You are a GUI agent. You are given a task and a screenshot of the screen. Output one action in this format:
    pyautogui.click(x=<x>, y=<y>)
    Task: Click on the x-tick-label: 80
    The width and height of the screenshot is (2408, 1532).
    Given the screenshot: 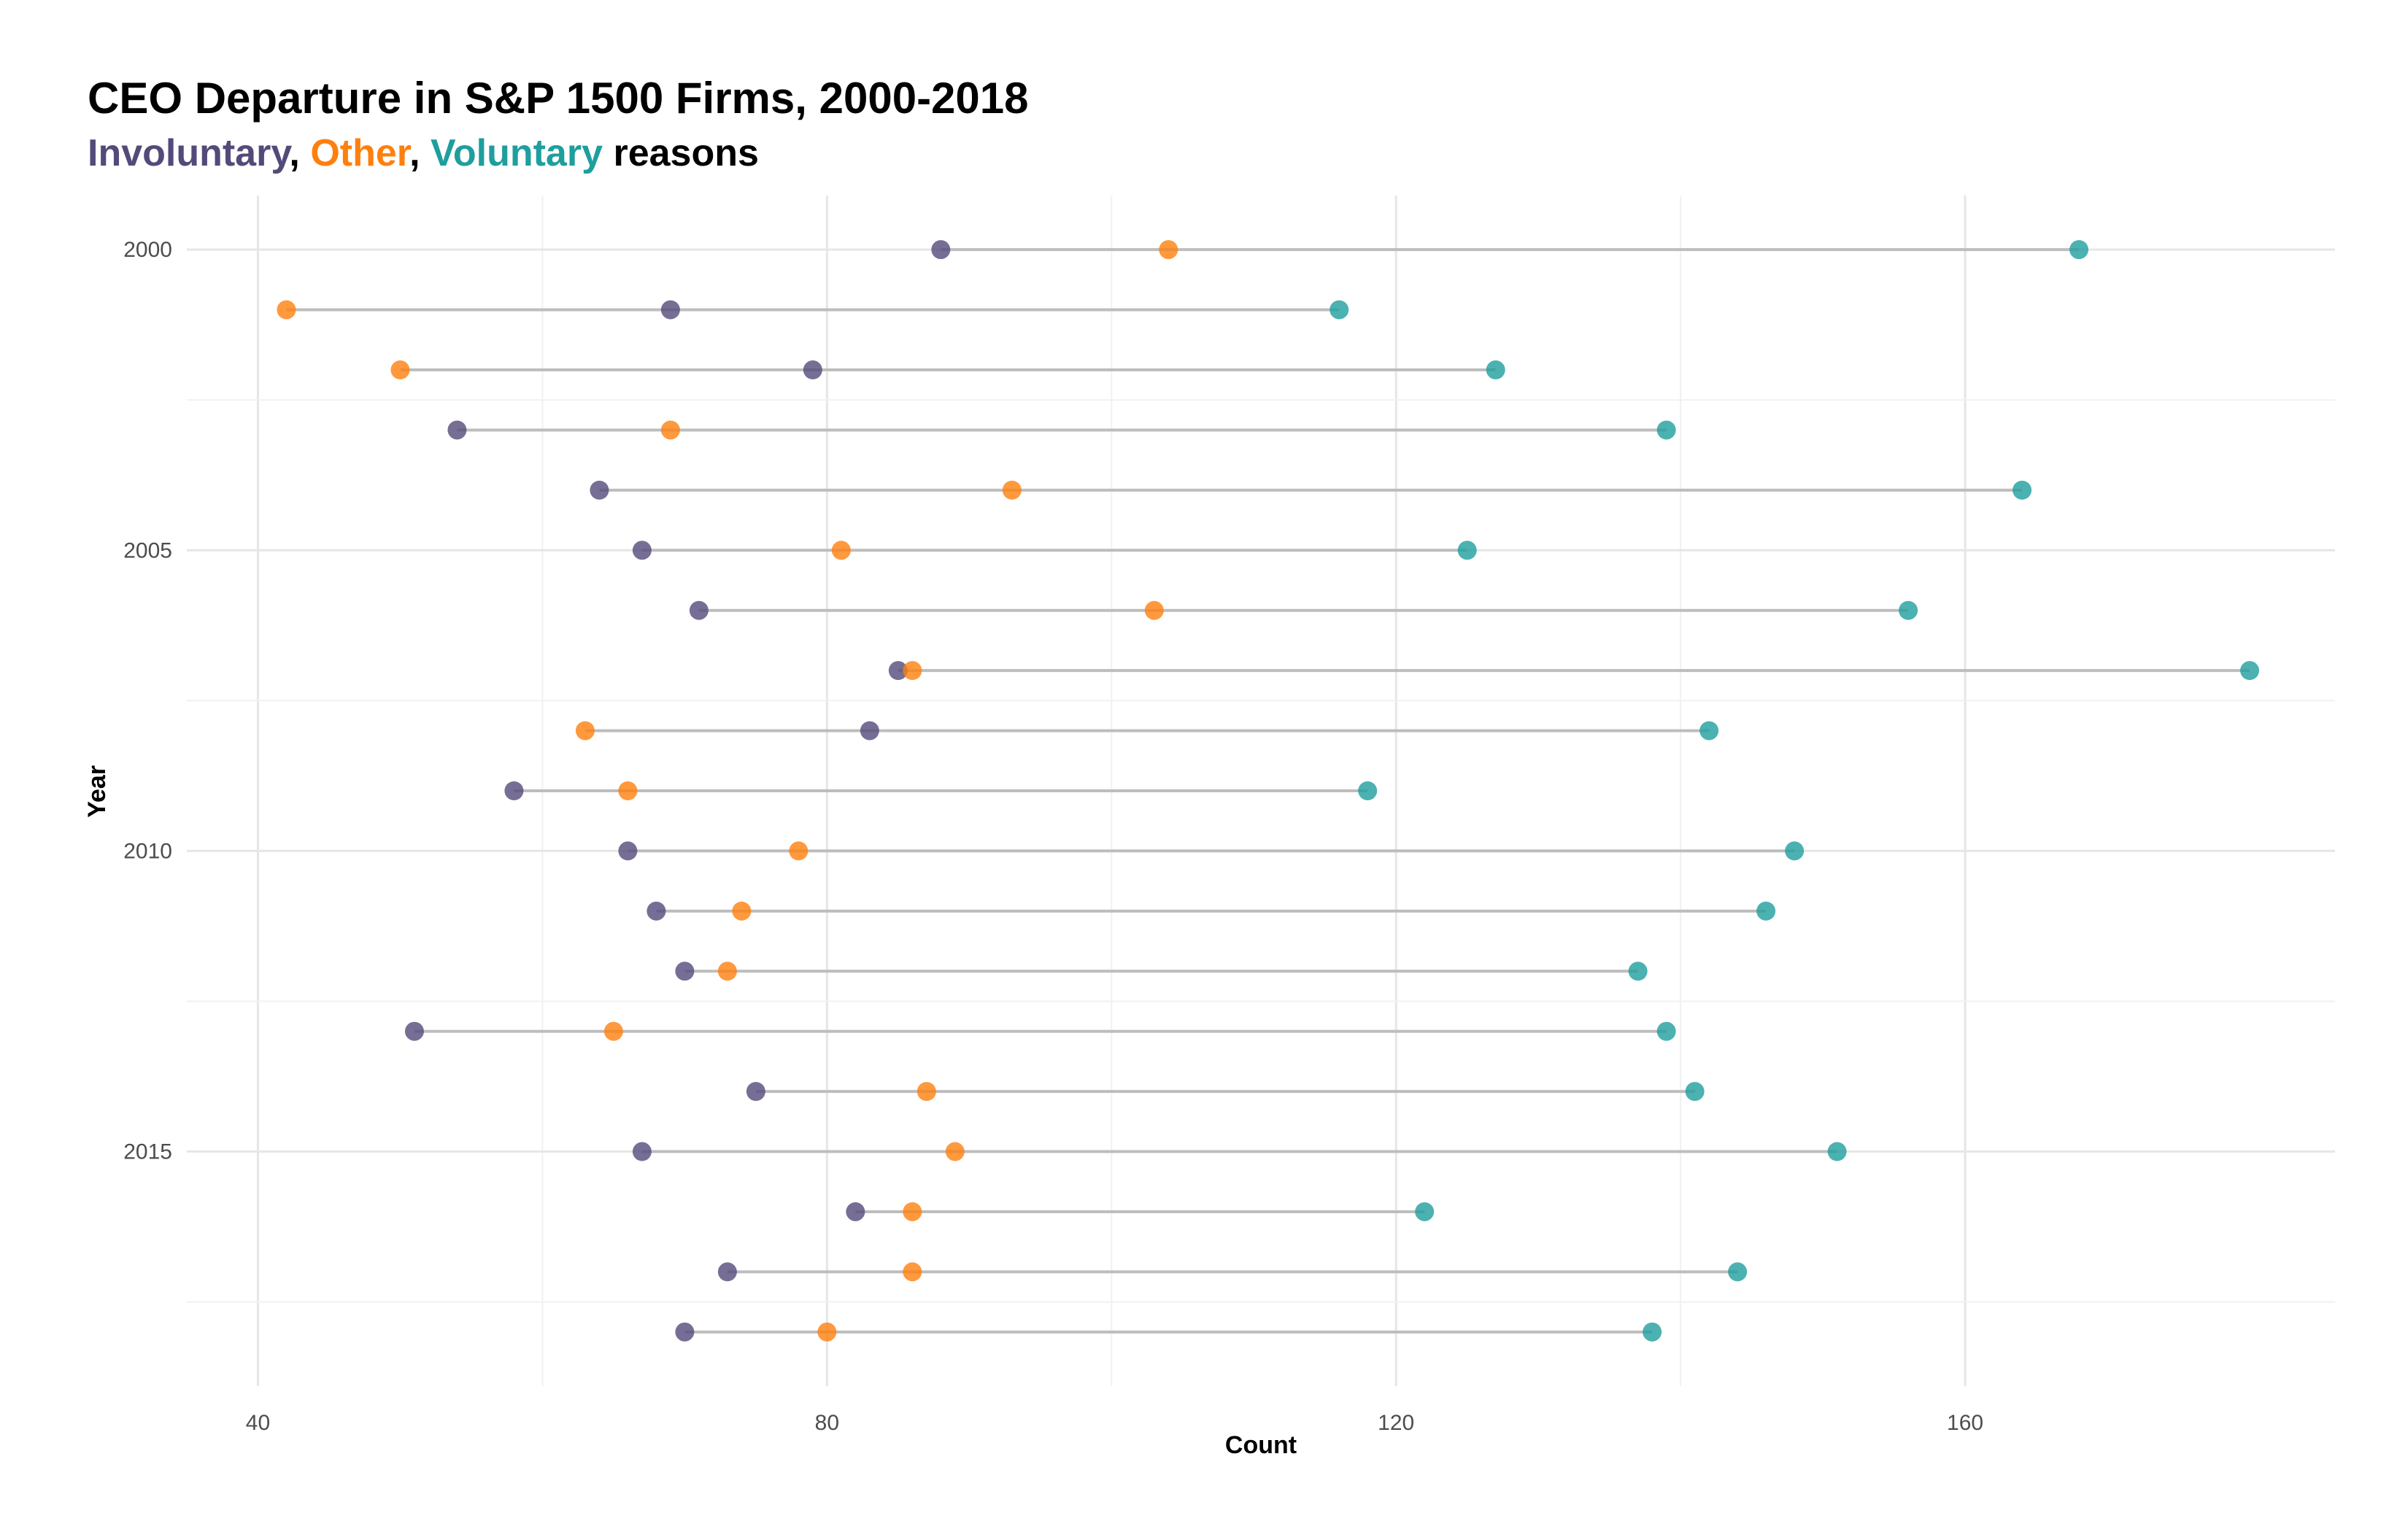 What is the action you would take?
    pyautogui.click(x=827, y=1423)
    